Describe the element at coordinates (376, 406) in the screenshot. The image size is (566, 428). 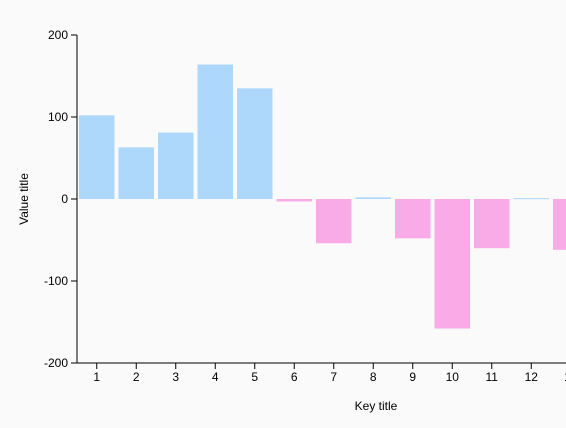
I see `x-axis-title: Key title` at that location.